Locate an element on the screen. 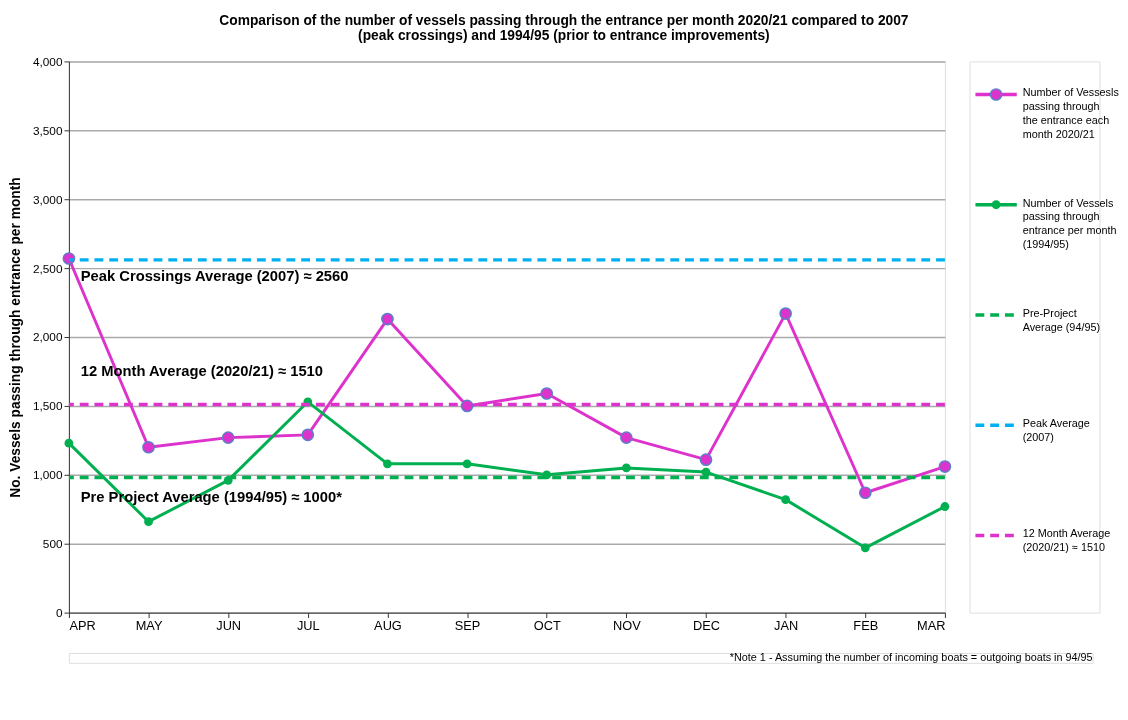 Image resolution: width=1128 pixels, height=720 pixels. y-tick-label: 4,000 is located at coordinates (47, 61).